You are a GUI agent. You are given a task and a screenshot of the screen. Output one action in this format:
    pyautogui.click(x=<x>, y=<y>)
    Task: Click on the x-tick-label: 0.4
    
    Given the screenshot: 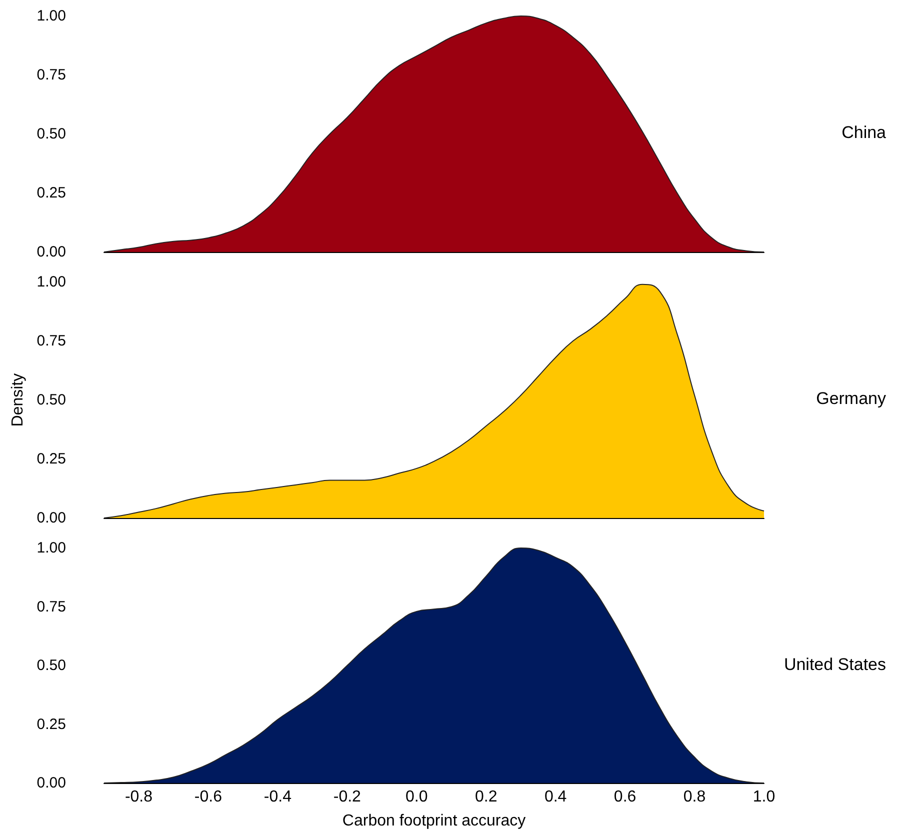 What is the action you would take?
    pyautogui.click(x=555, y=797)
    